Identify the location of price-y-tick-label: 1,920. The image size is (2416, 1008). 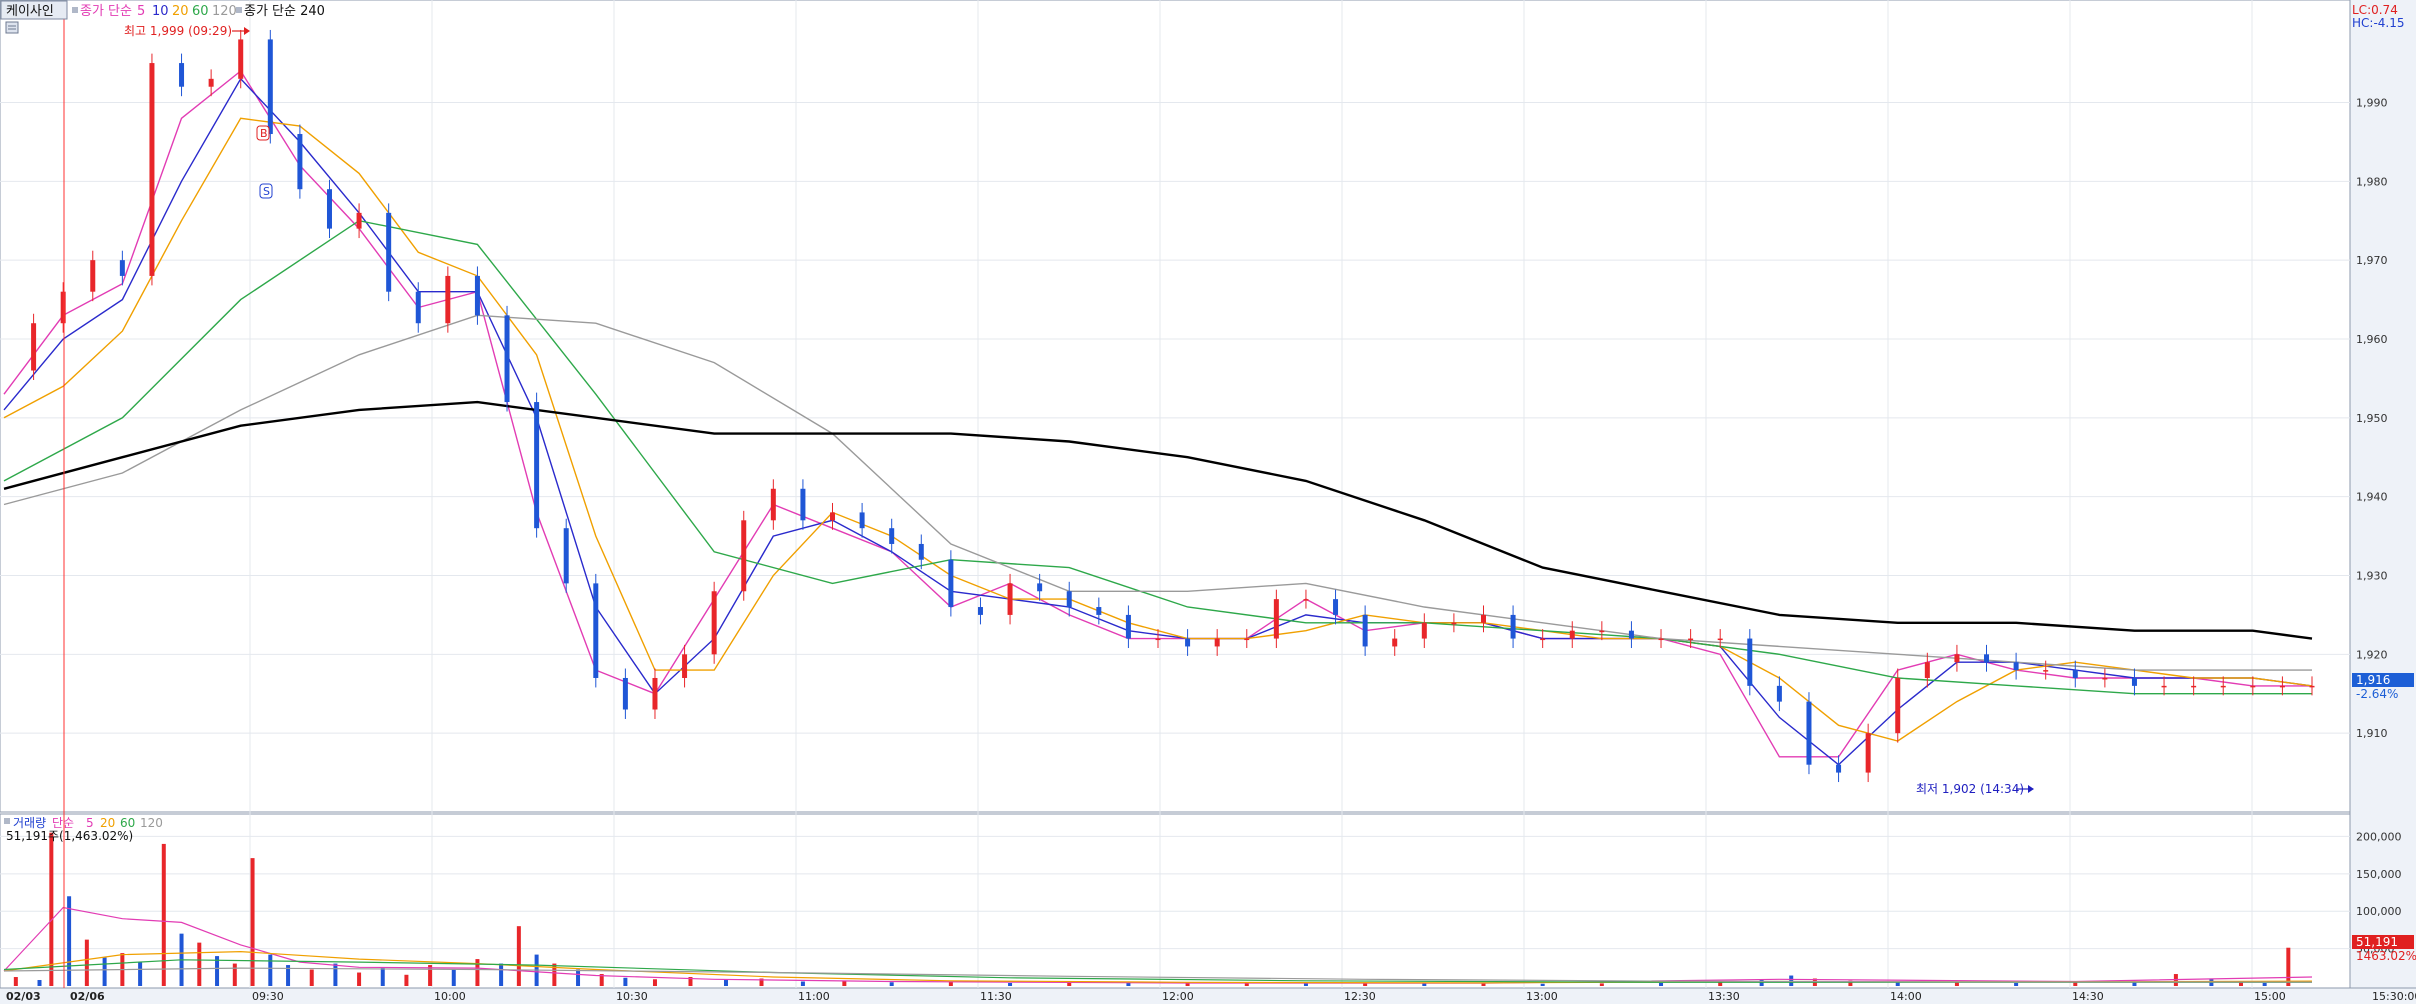
(2372, 654).